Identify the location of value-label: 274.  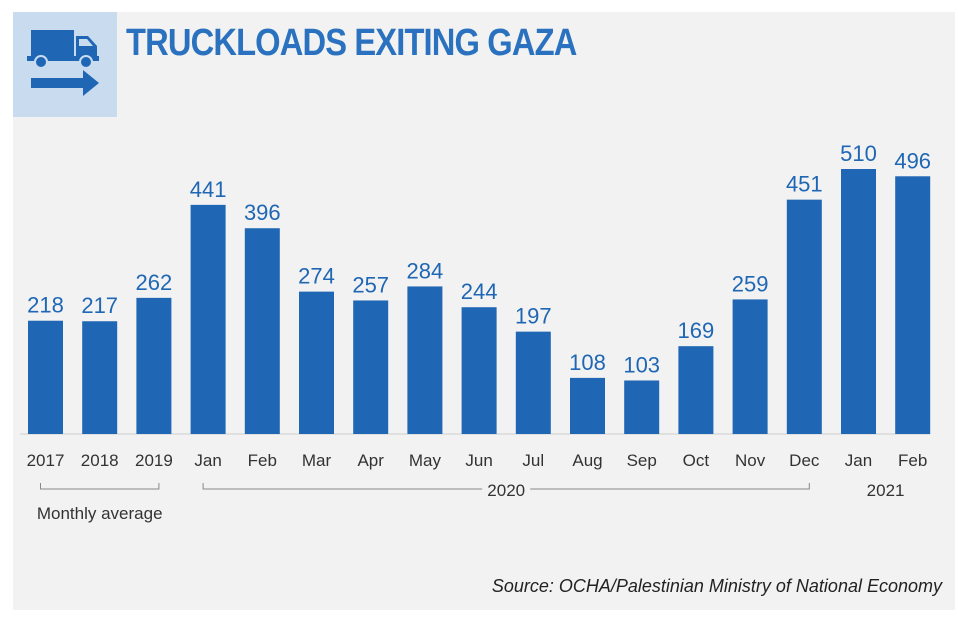
(316, 276).